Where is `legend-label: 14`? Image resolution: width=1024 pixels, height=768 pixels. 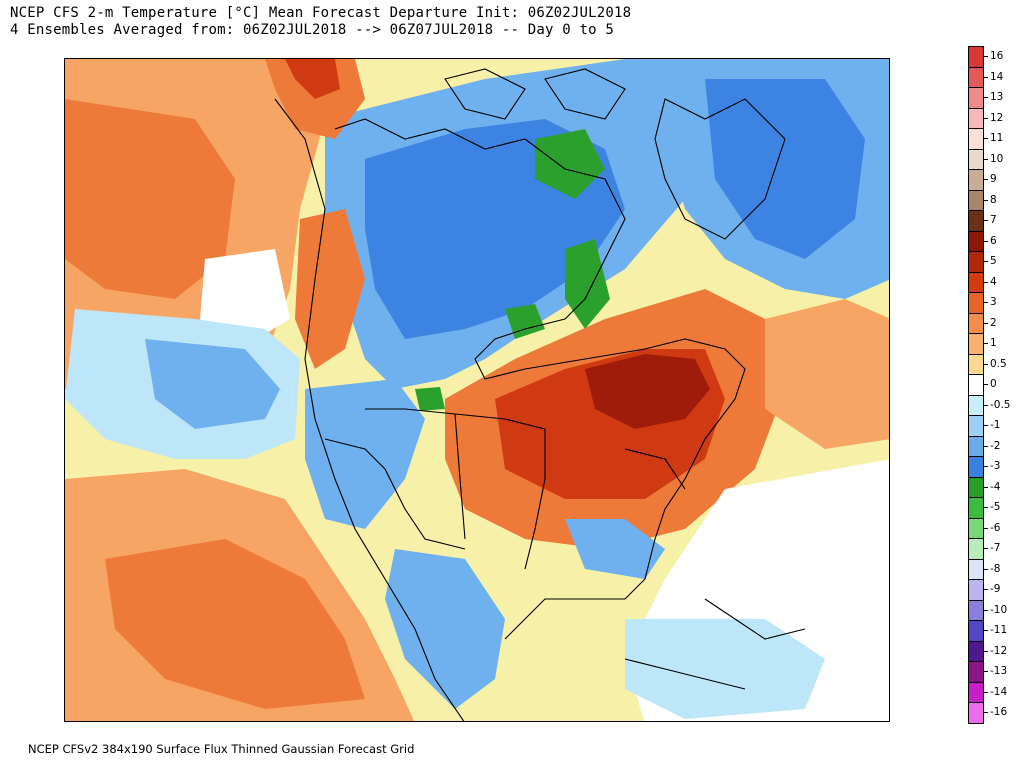
legend-label: 14 is located at coordinates (997, 76).